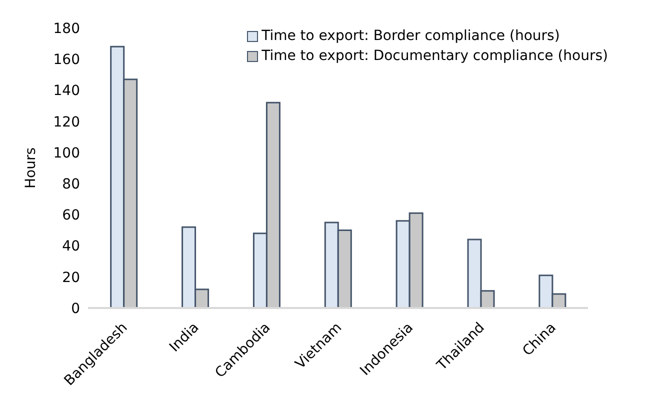 The width and height of the screenshot is (663, 402). Describe the element at coordinates (66, 153) in the screenshot. I see `y-tick-label: 100` at that location.